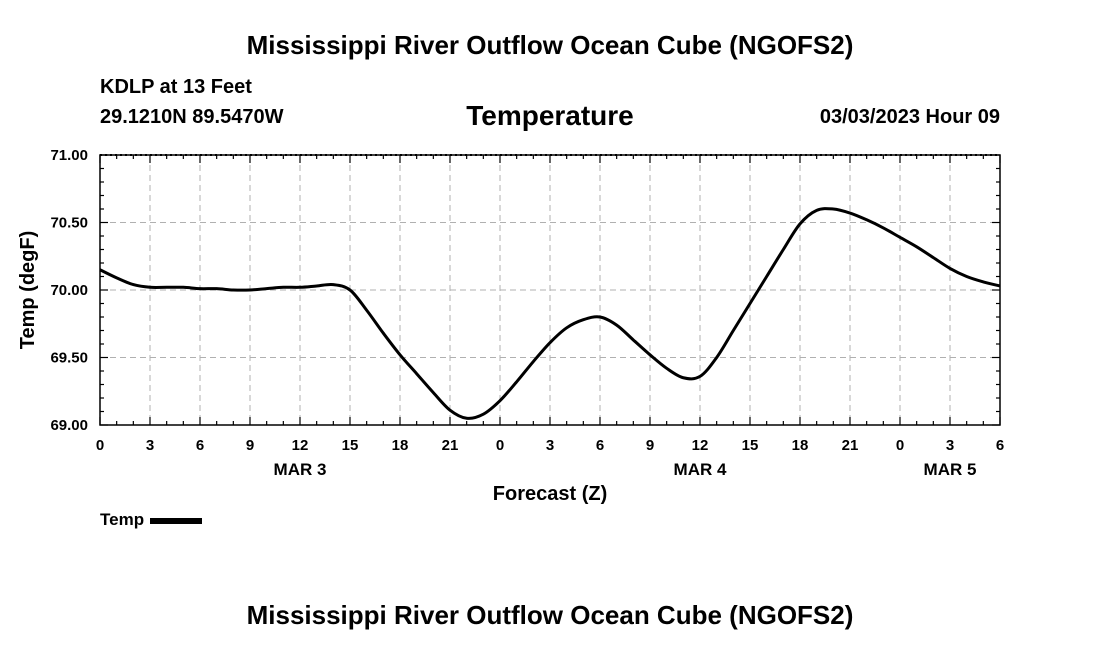 The width and height of the screenshot is (1100, 650). Describe the element at coordinates (69, 290) in the screenshot. I see `y-tick-label: 70.00` at that location.